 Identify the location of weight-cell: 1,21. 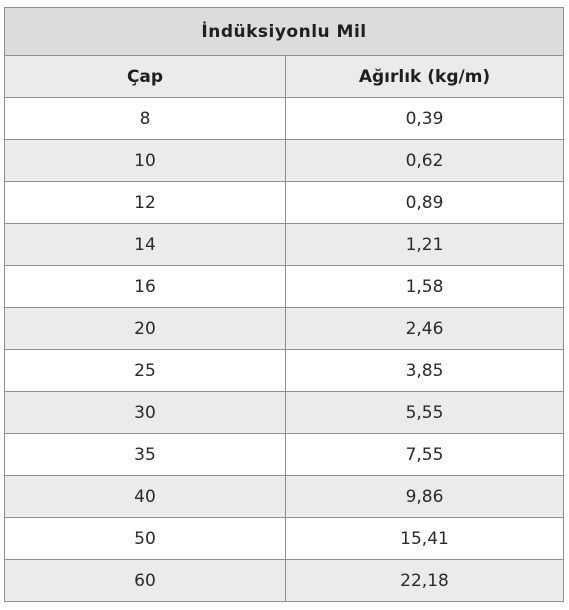
(424, 244).